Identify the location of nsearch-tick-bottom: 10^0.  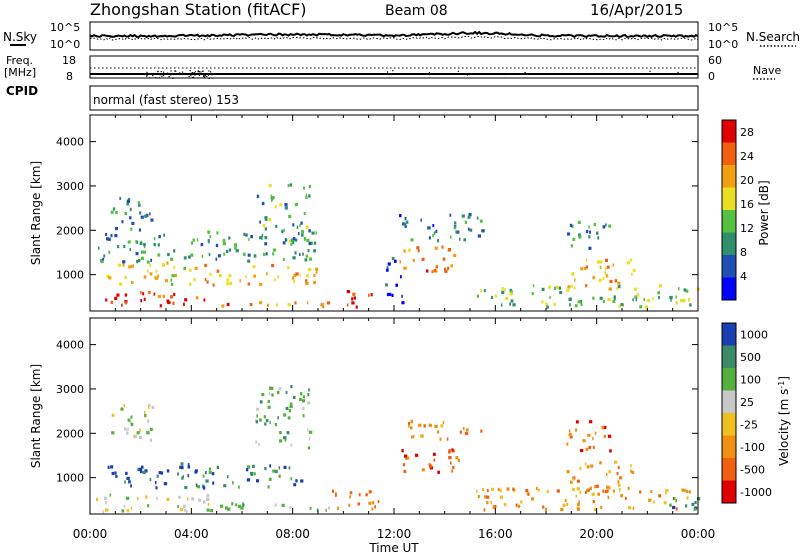
(723, 44).